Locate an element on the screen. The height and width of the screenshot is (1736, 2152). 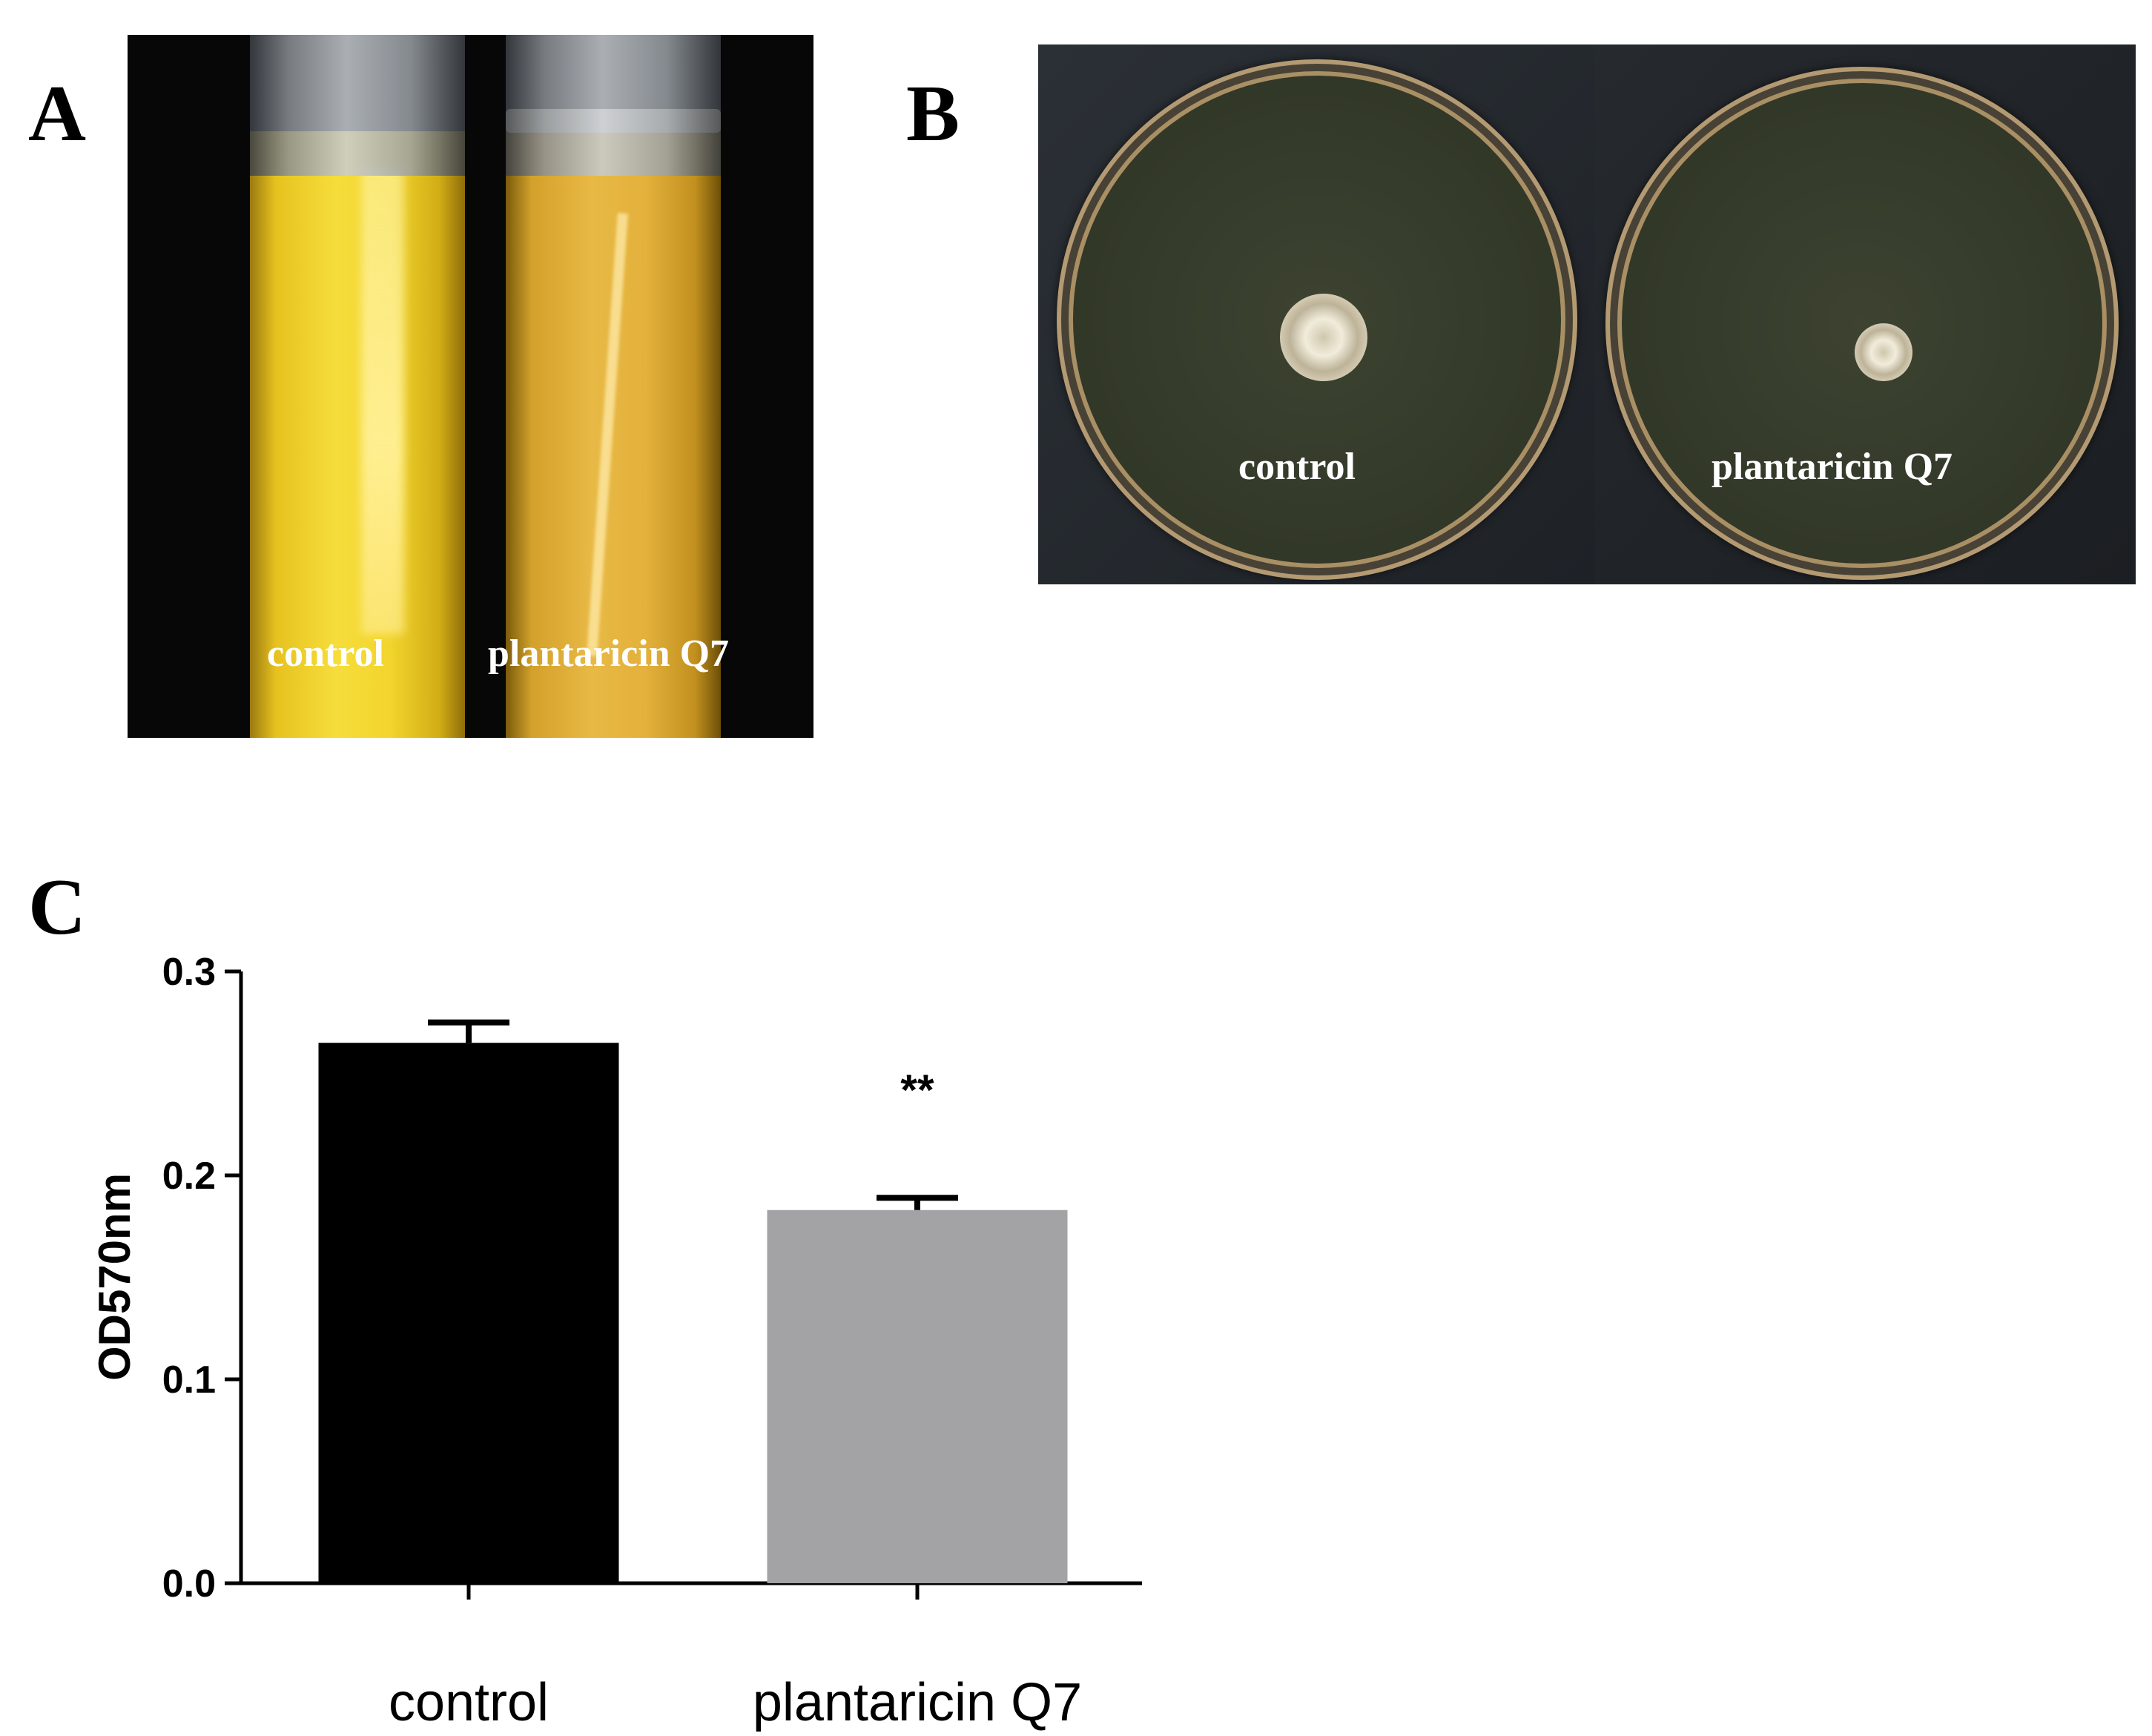
y-axis-label: OD570nm is located at coordinates (115, 1277).